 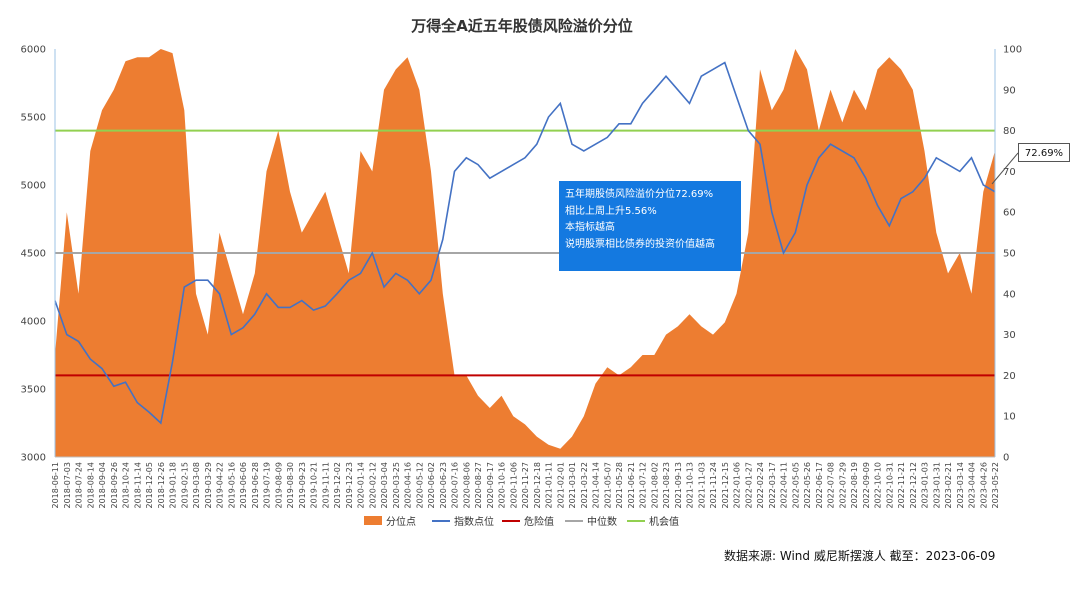 What do you see at coordinates (678, 485) in the screenshot?
I see `x-tick-label: 2021-09-13` at bounding box center [678, 485].